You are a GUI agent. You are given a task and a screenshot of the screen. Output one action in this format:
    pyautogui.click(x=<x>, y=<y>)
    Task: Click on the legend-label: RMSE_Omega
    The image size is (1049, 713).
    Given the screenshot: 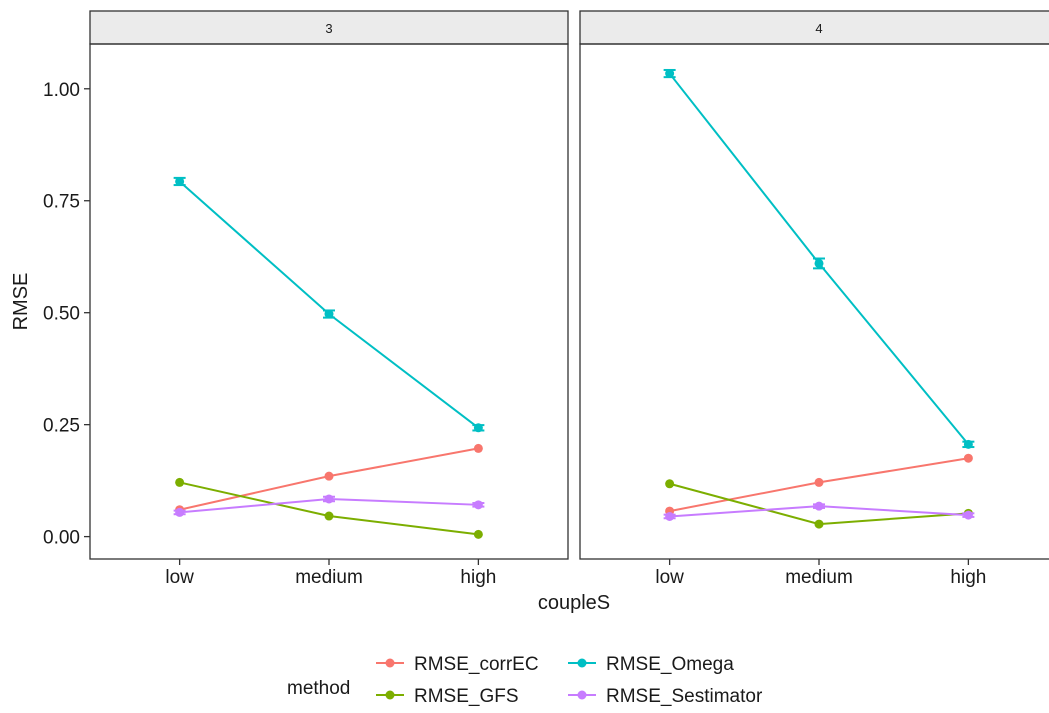 What is the action you would take?
    pyautogui.click(x=670, y=664)
    